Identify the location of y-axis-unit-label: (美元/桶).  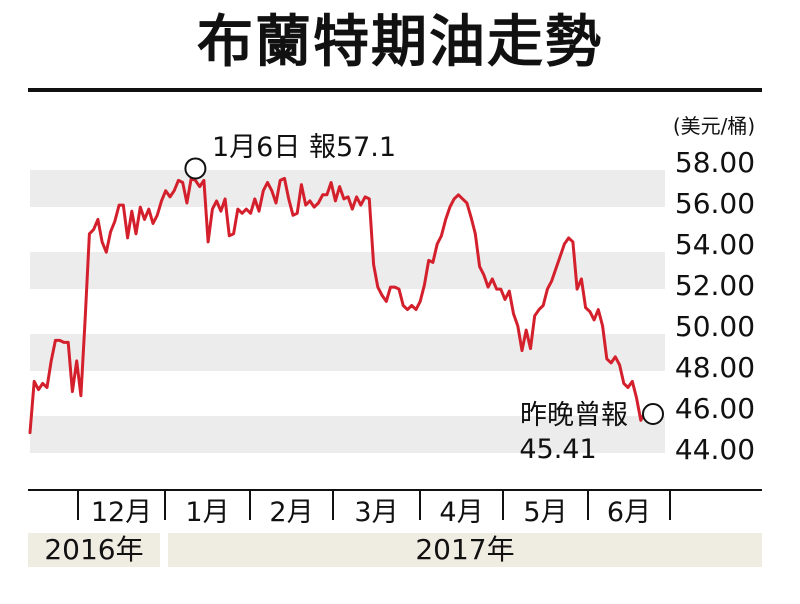
(714, 126).